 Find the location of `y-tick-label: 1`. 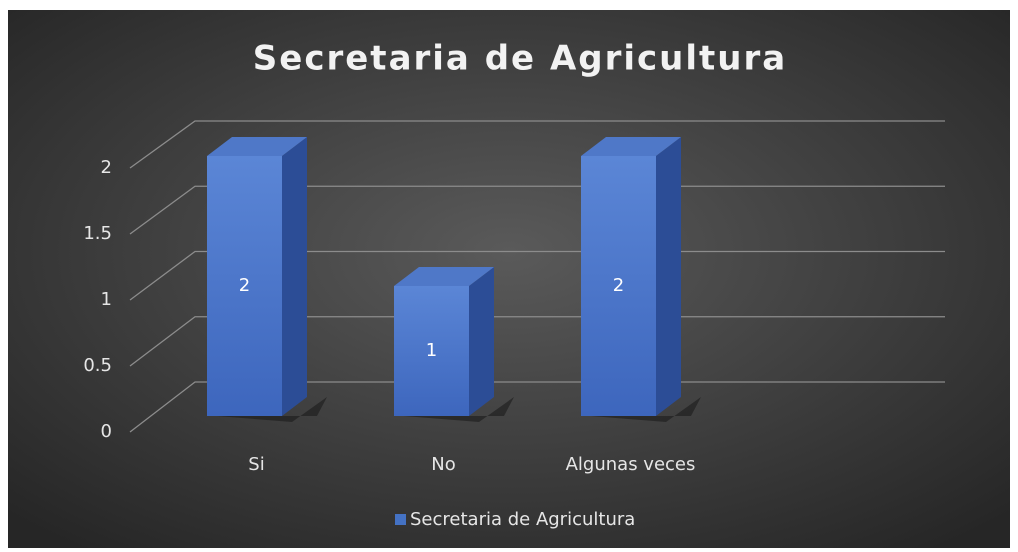

y-tick-label: 1 is located at coordinates (106, 299).